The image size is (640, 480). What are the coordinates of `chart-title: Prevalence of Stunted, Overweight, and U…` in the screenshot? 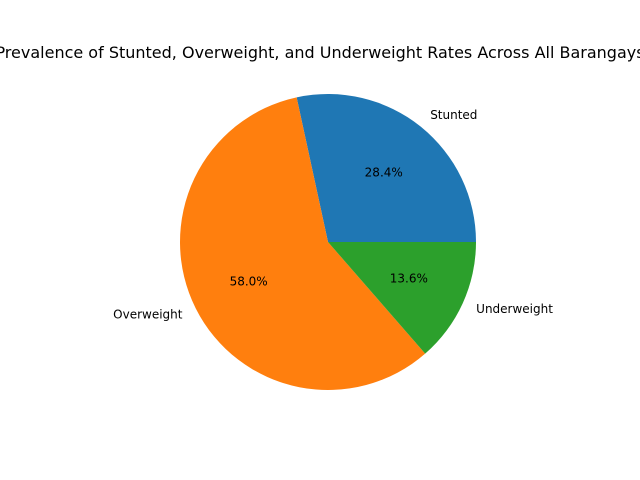 It's located at (320, 52).